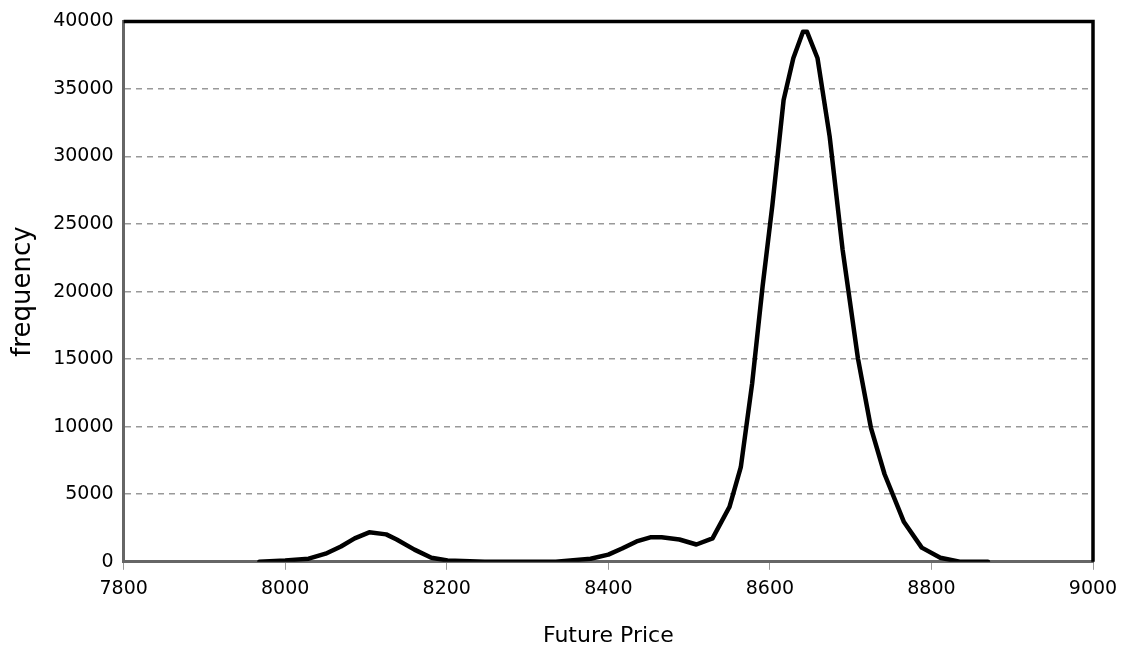  I want to click on y-tick-label: 30000, so click(83, 154).